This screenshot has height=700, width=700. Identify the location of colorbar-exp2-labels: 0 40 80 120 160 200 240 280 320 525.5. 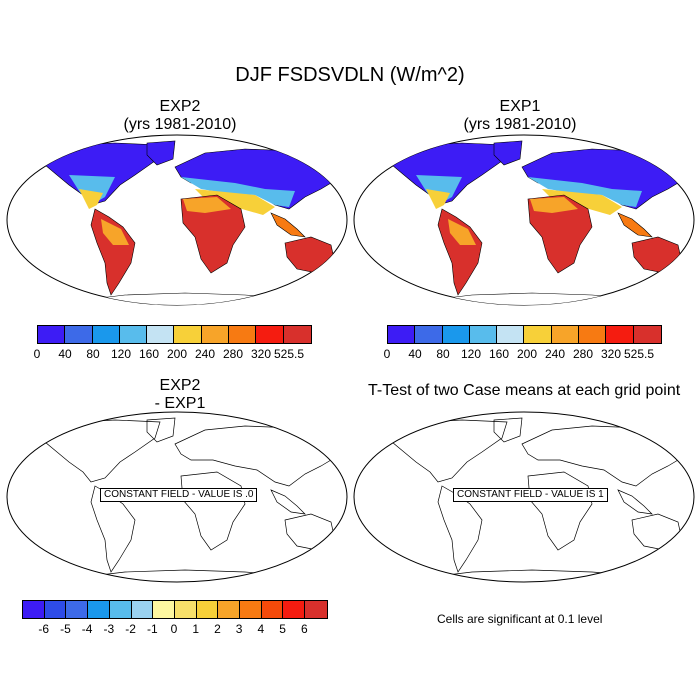
(171, 354).